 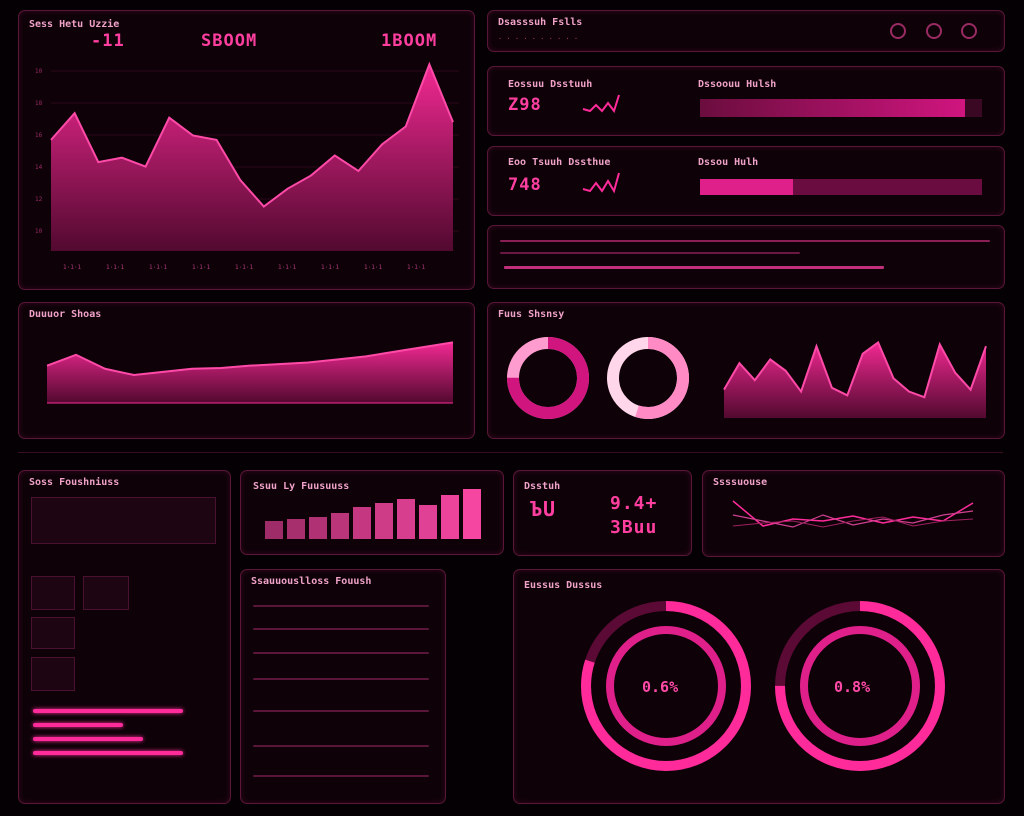 What do you see at coordinates (601, 104) in the screenshot?
I see `metric1-sparkline` at bounding box center [601, 104].